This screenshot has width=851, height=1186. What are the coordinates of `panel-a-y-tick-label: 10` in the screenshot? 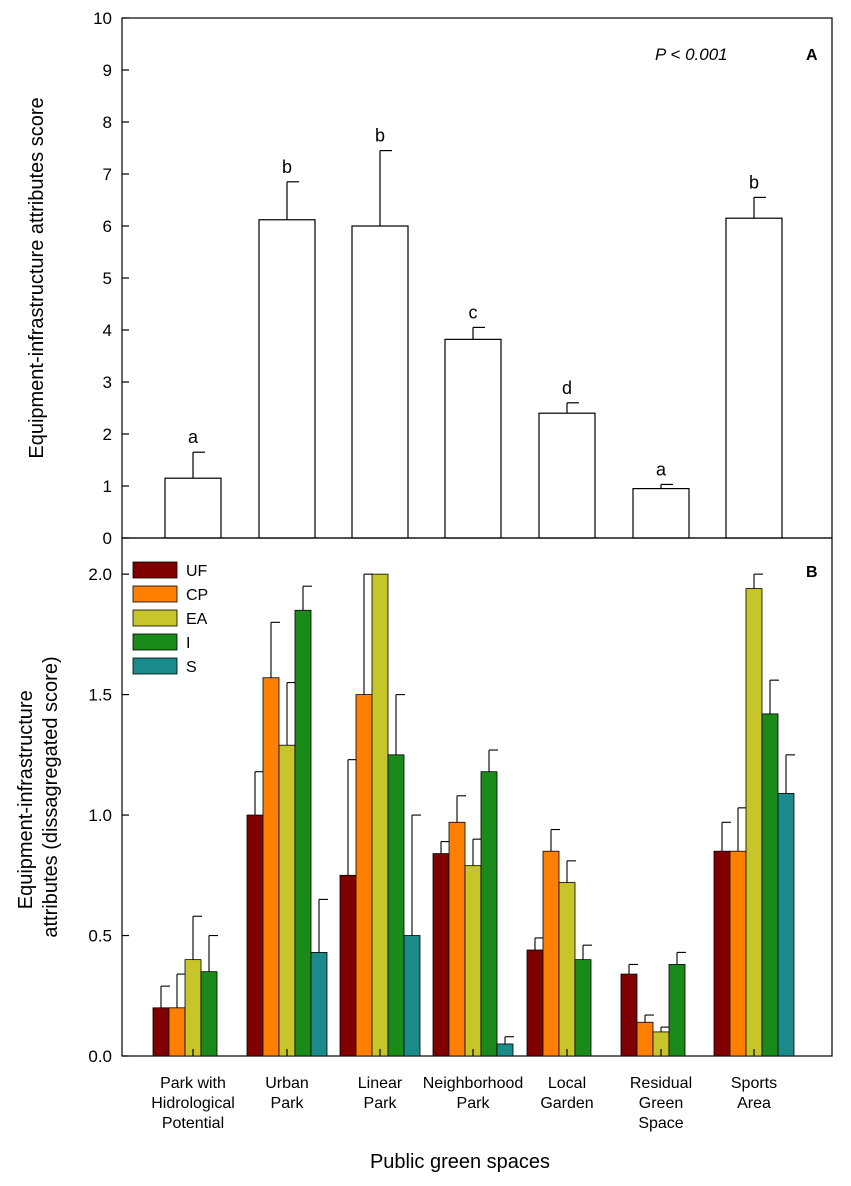 It's located at (102, 18).